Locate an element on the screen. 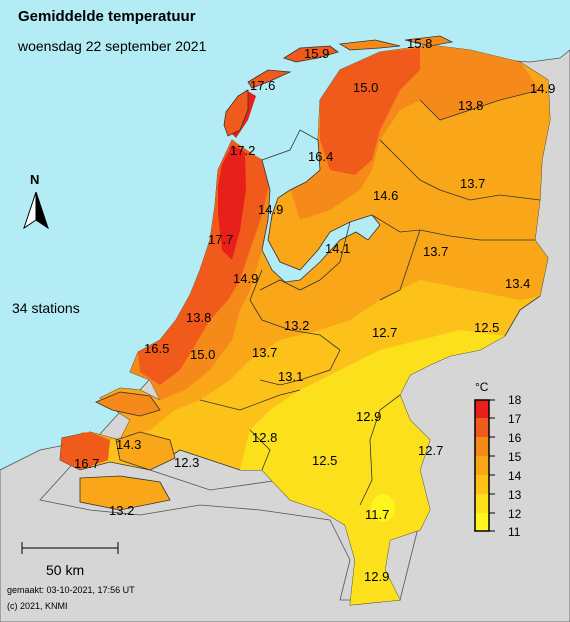 The image size is (570, 622). map-title: Gemiddelde temperatuur is located at coordinates (107, 16).